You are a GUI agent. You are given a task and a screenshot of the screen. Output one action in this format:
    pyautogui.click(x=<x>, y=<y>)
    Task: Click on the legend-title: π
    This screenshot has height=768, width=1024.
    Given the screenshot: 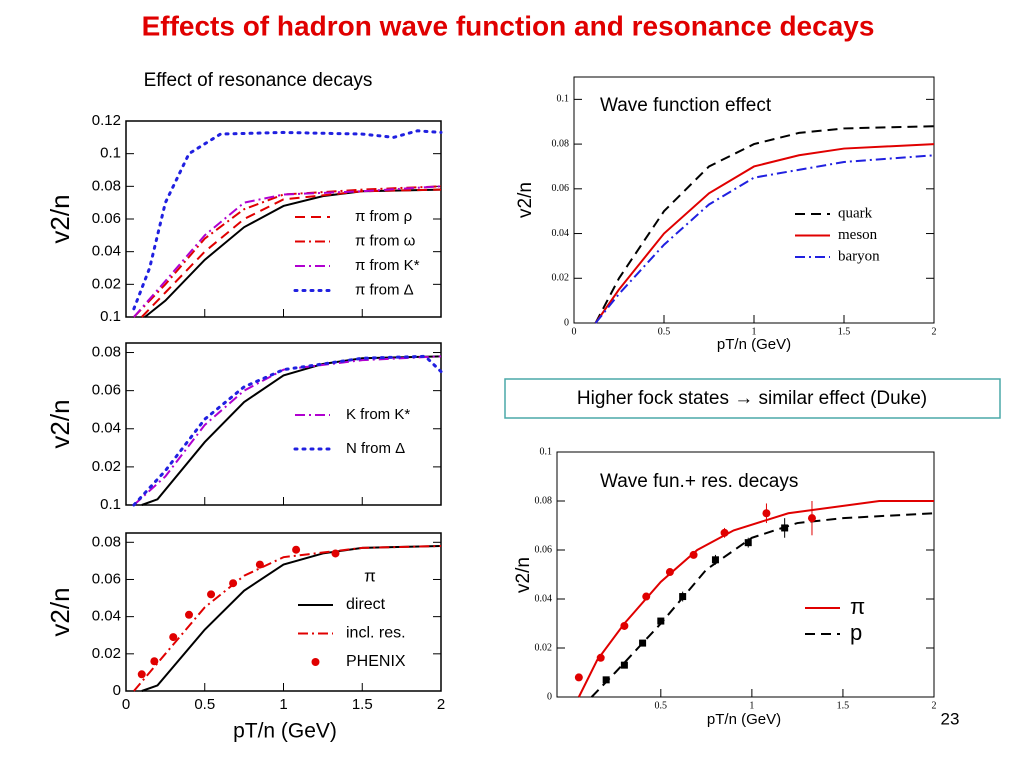 What is the action you would take?
    pyautogui.click(x=370, y=575)
    